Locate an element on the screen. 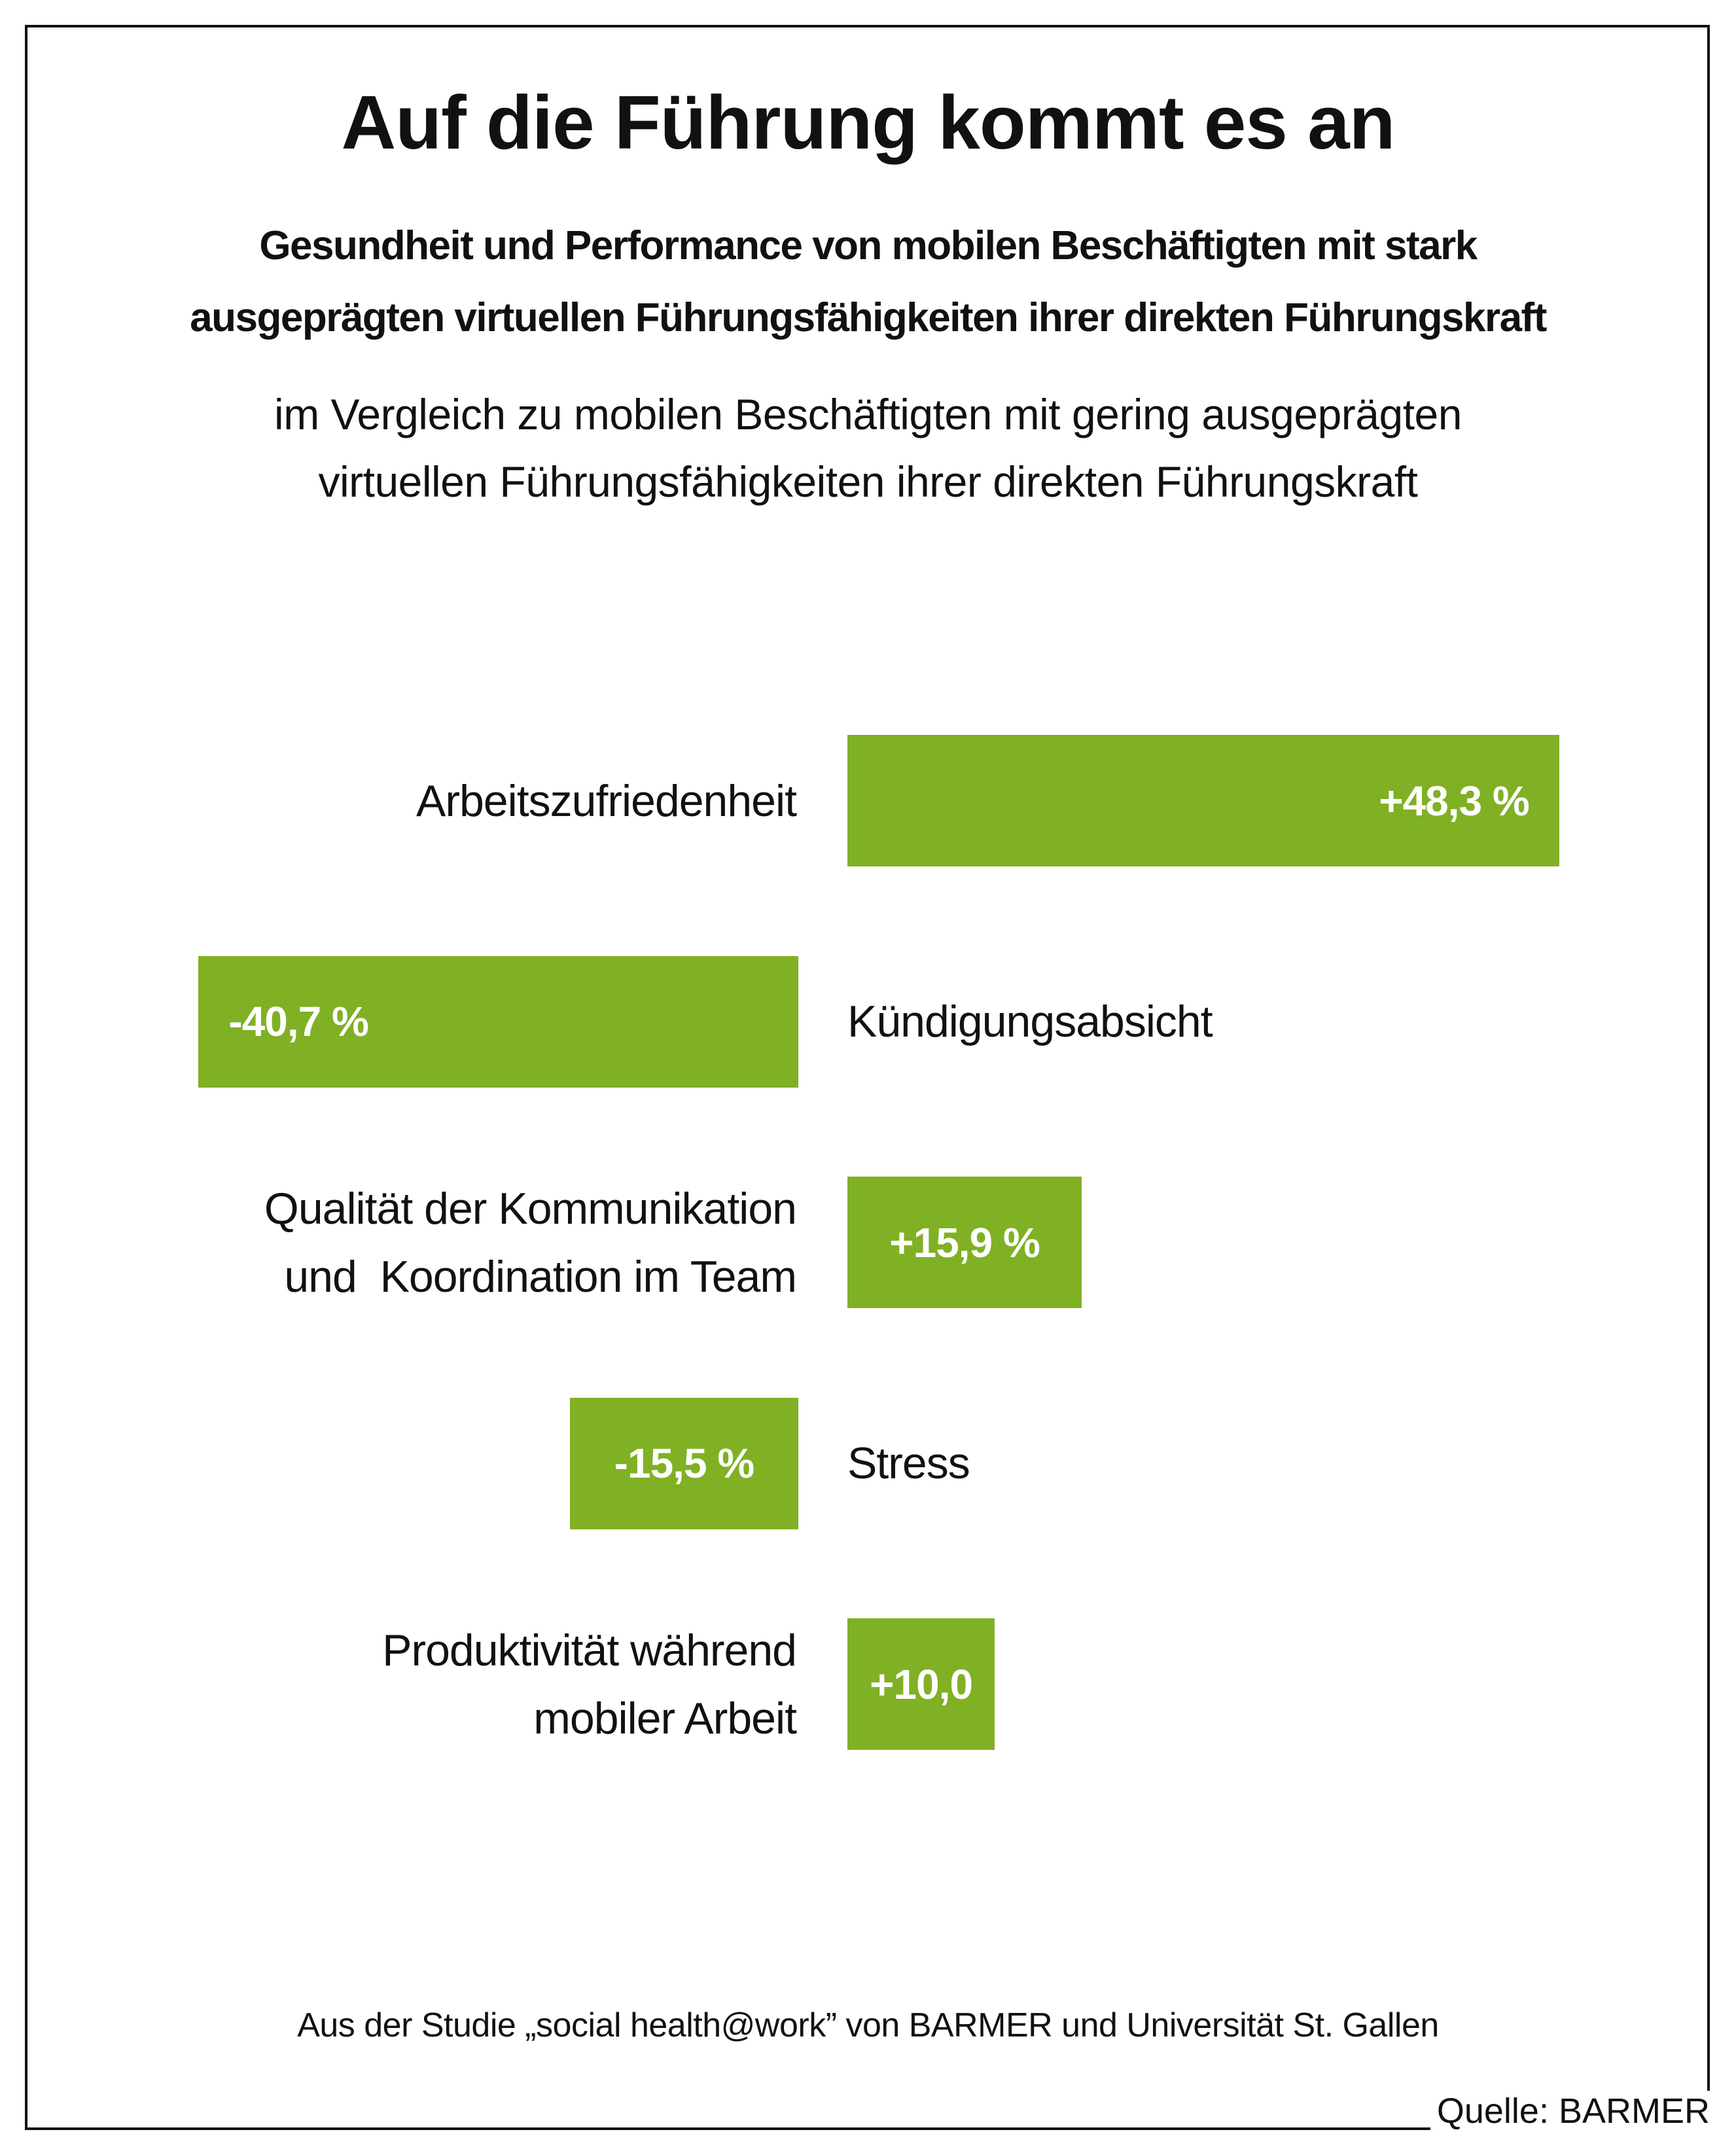  category-label: Arbeitszufriedenheit is located at coordinates (437, 801).